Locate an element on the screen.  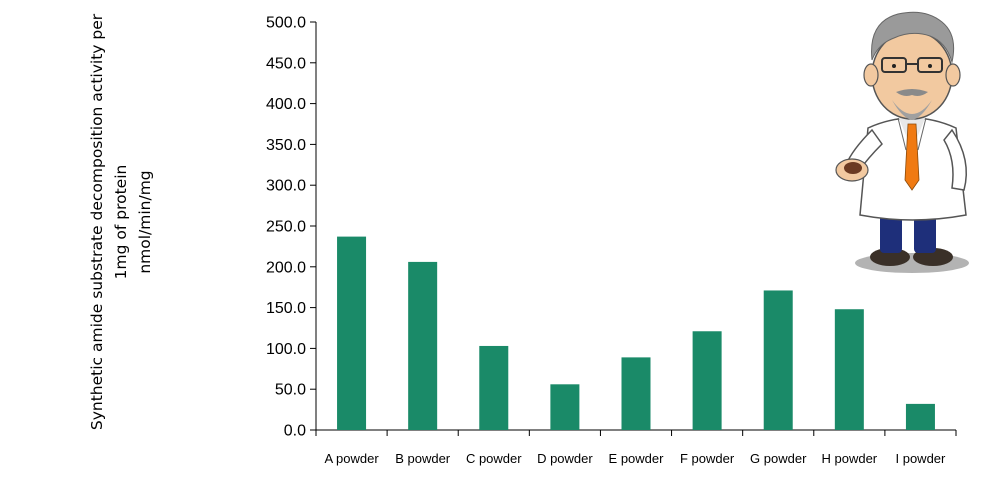
y-axis-label-line: nmol/min/mg is located at coordinates (145, 221).